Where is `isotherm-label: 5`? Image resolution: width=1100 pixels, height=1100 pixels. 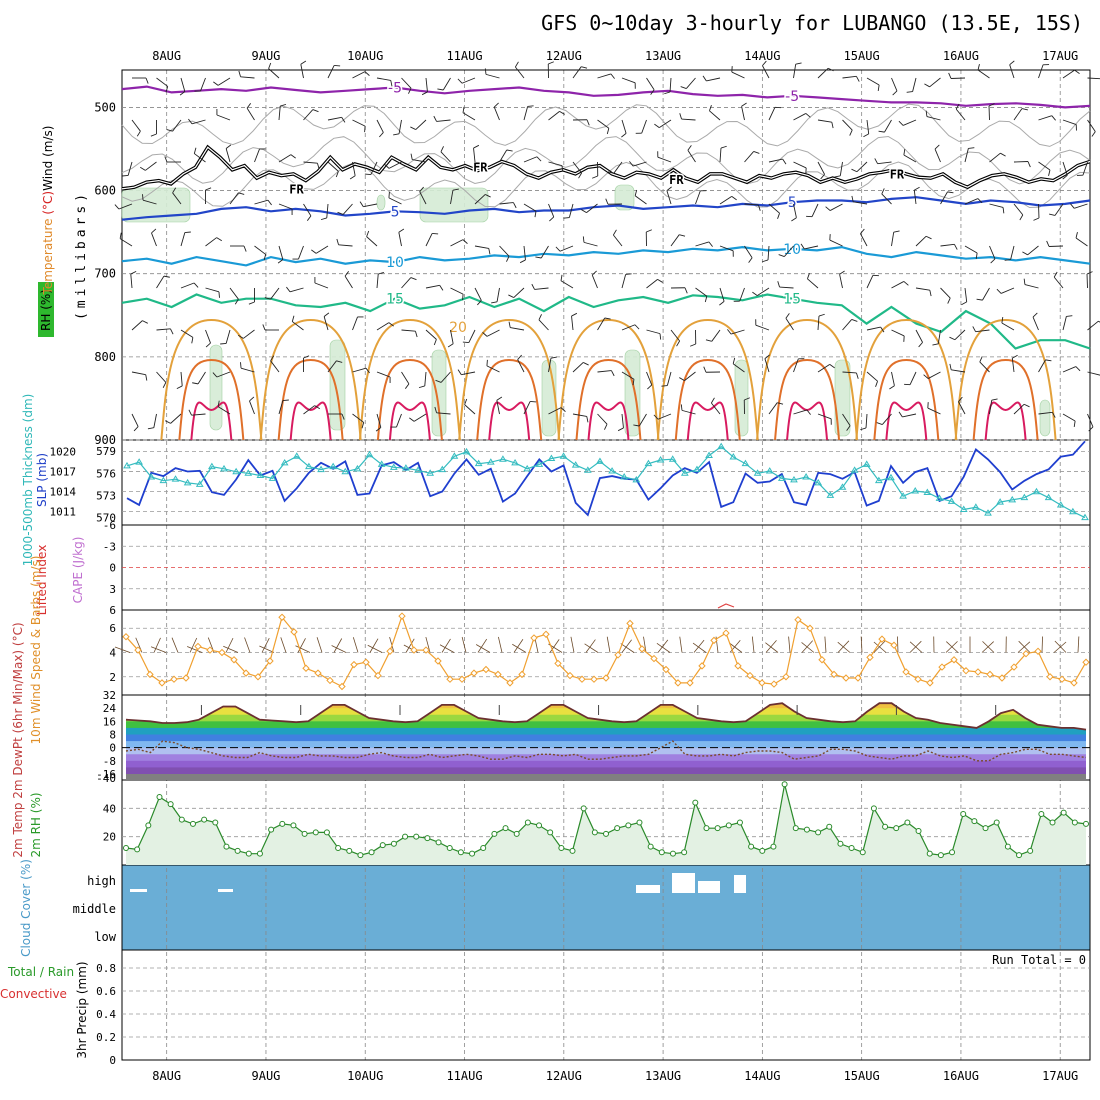
isotherm-label: 5 is located at coordinates (395, 212).